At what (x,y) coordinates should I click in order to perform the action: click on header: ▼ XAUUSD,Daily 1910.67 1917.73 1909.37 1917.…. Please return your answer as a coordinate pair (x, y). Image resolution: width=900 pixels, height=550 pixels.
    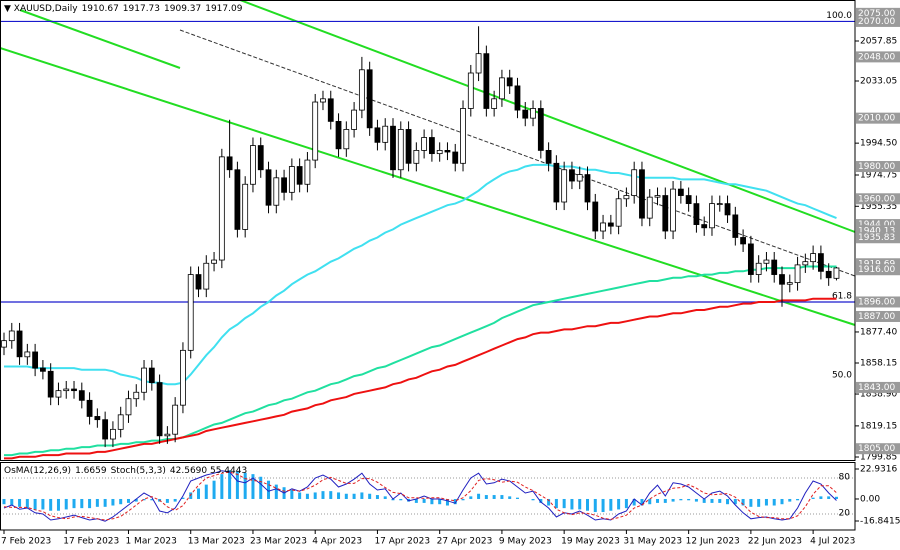
    Looking at the image, I should click on (123, 9).